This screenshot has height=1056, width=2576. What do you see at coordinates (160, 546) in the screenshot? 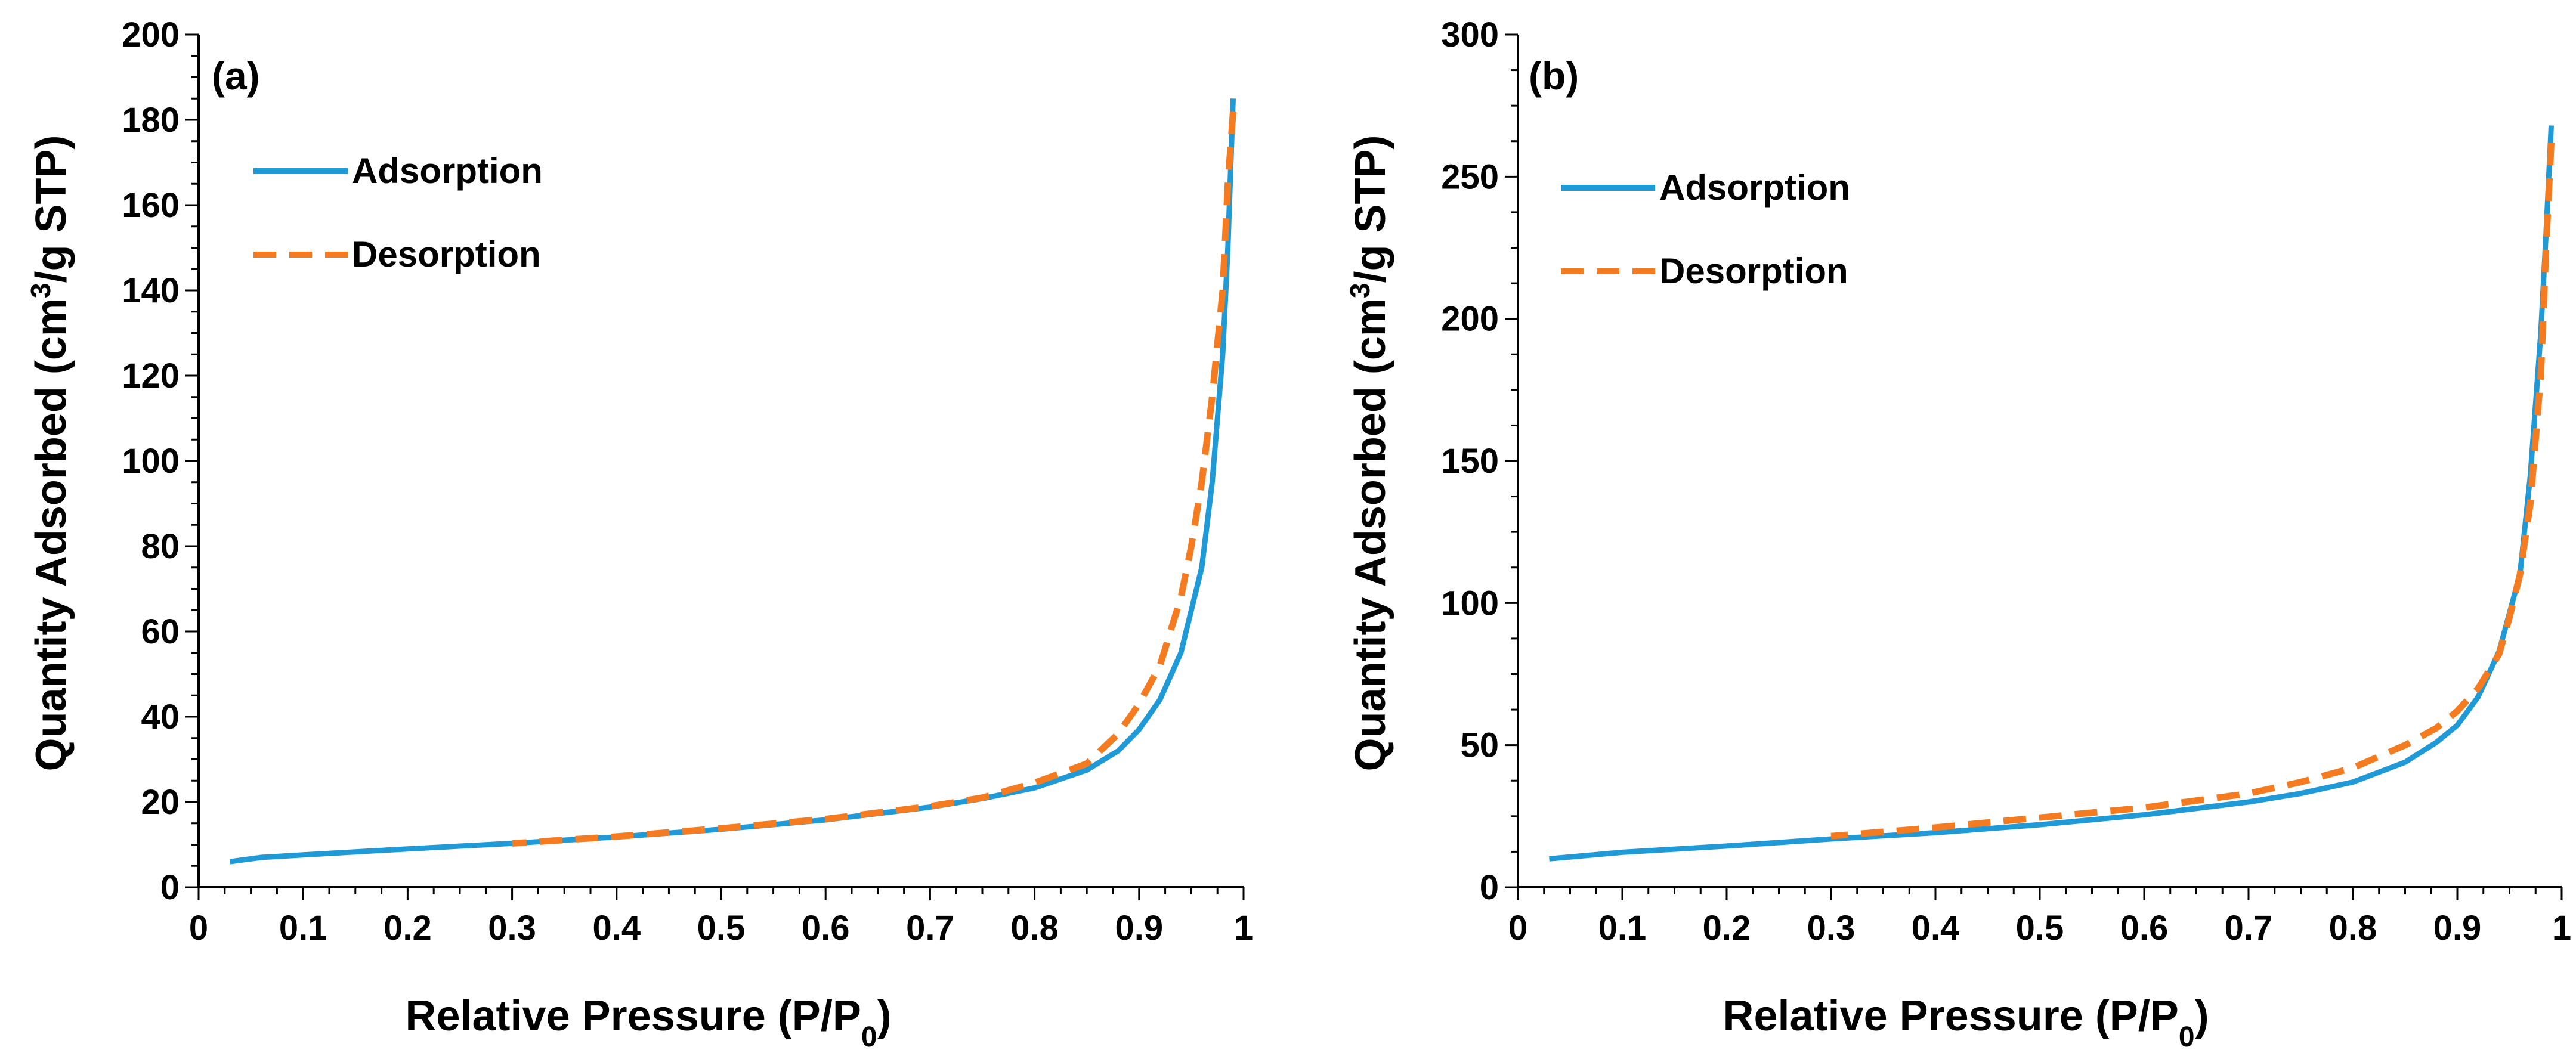
I see `y-tick-label: 80` at bounding box center [160, 546].